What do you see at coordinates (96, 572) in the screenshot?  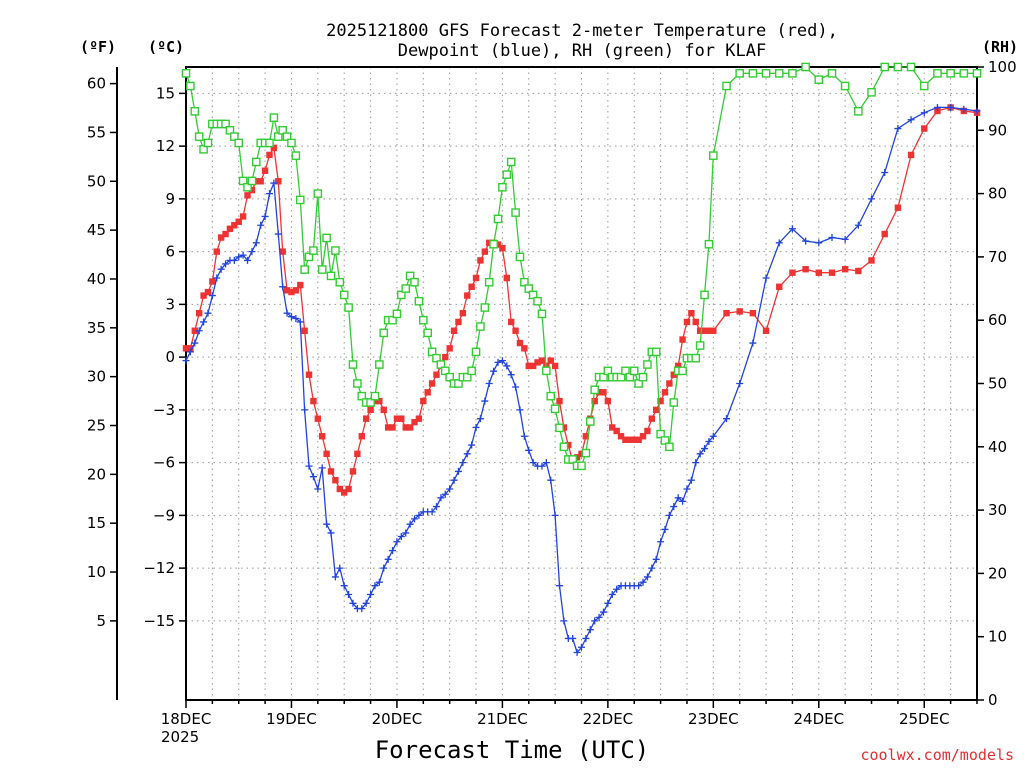 I see `fahrenheit-tick-label: 10` at bounding box center [96, 572].